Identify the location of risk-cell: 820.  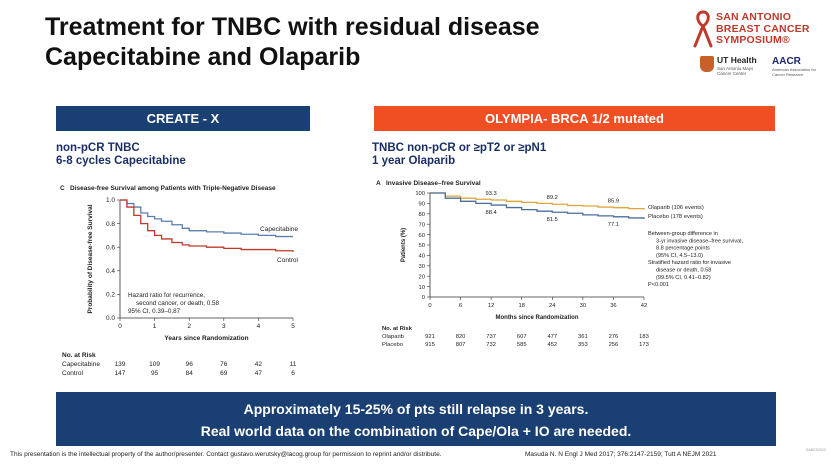
(461, 337).